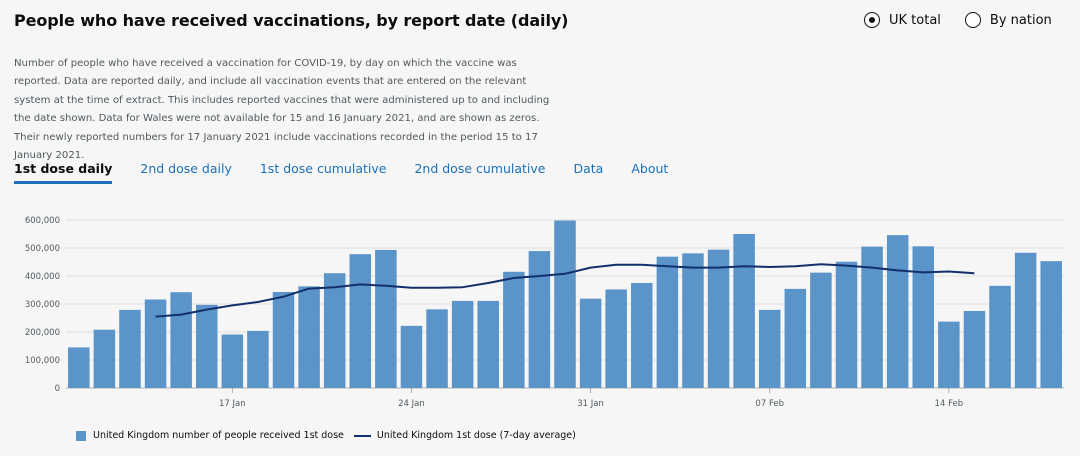 The width and height of the screenshot is (1080, 456). I want to click on y-tick-label: 0, so click(57, 389).